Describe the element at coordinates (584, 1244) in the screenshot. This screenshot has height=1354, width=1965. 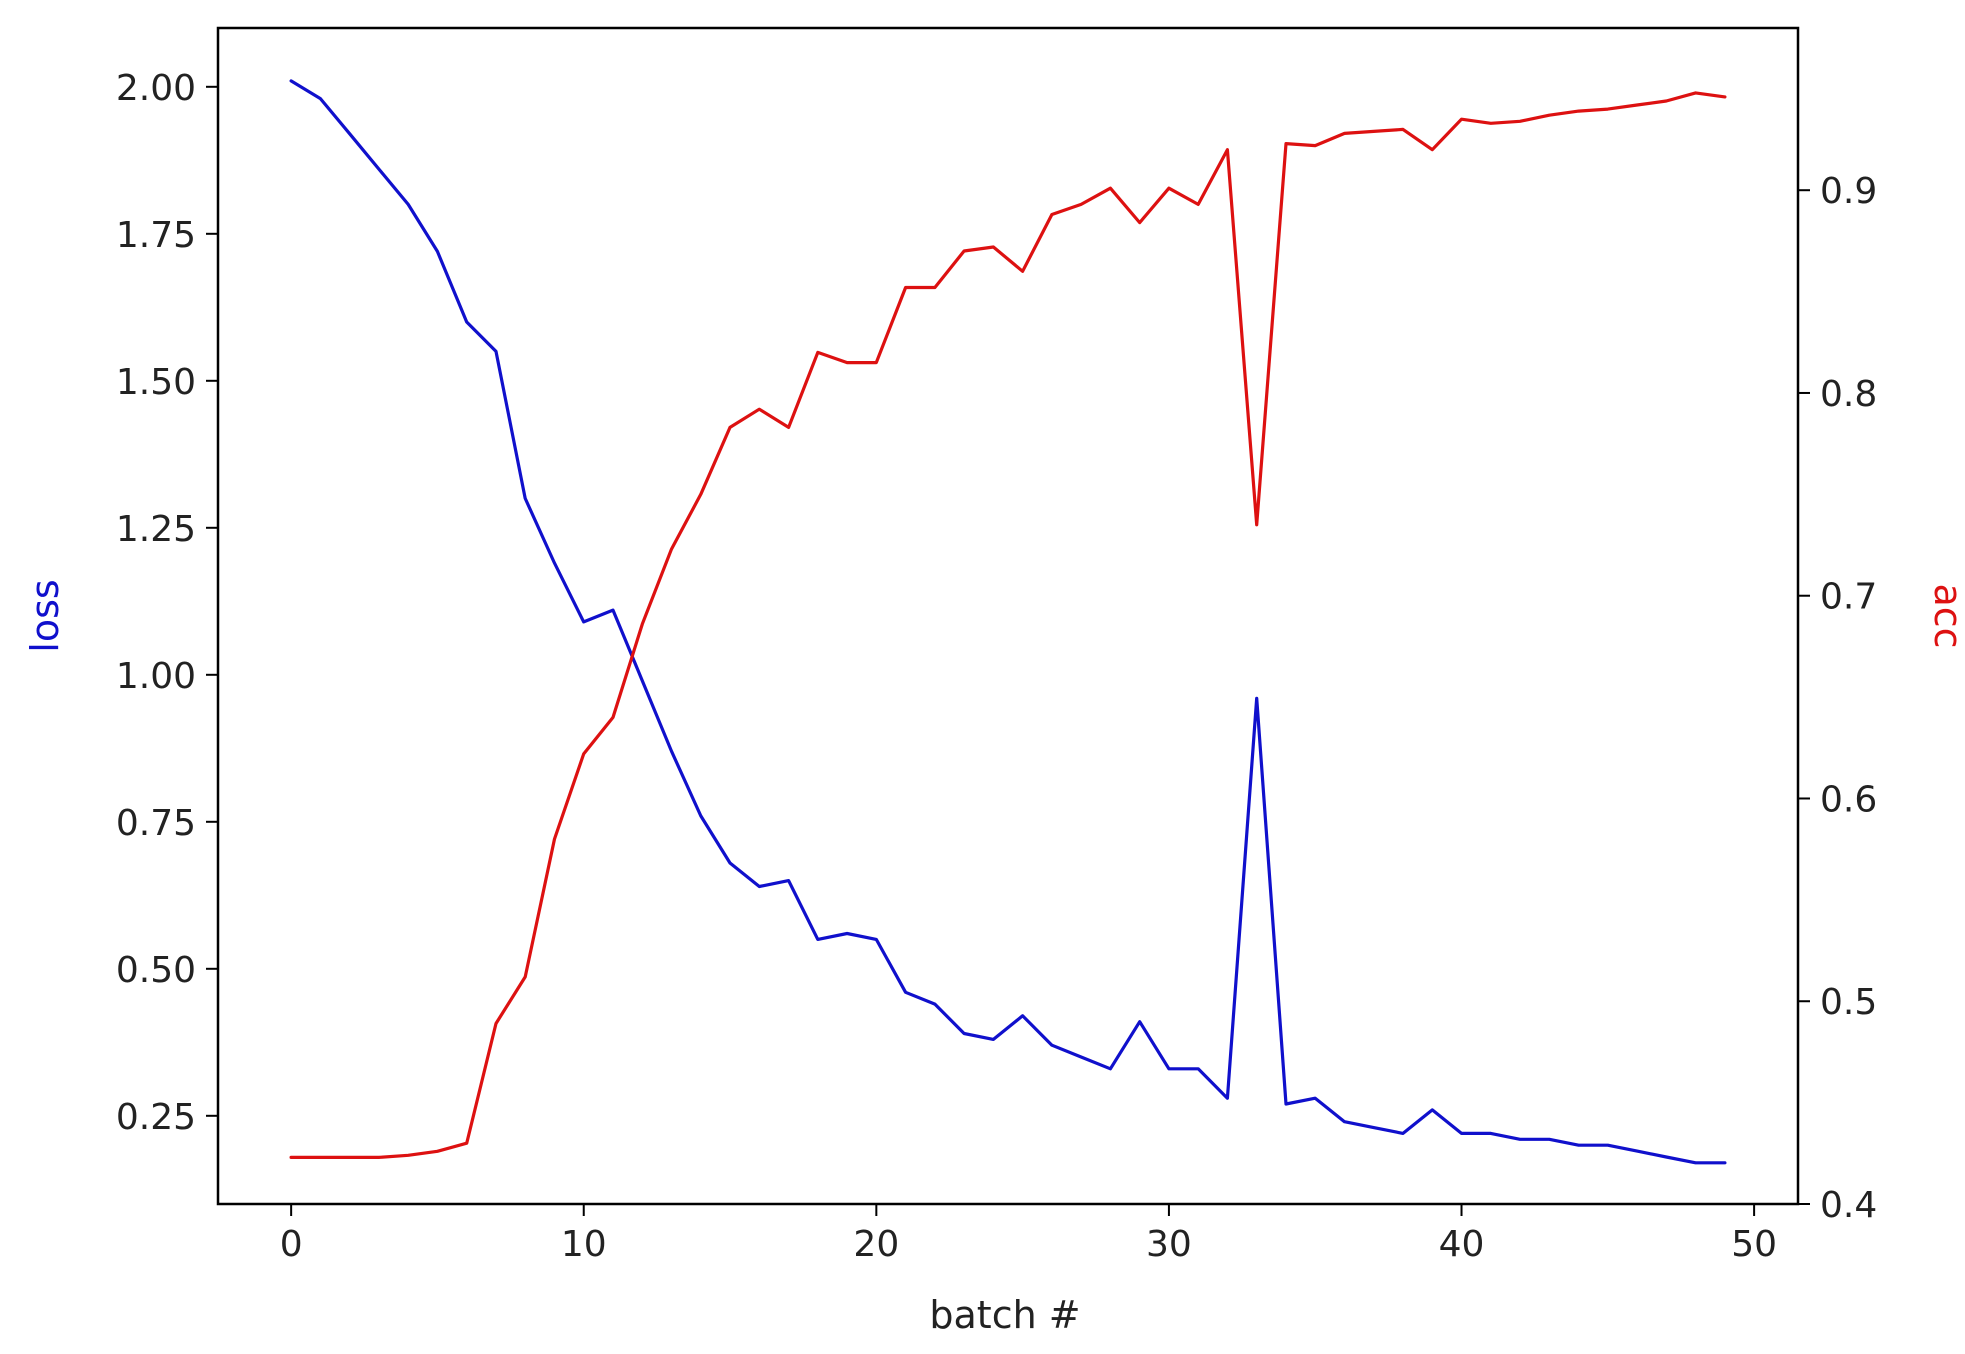
I see `x-tick-label: 10` at that location.